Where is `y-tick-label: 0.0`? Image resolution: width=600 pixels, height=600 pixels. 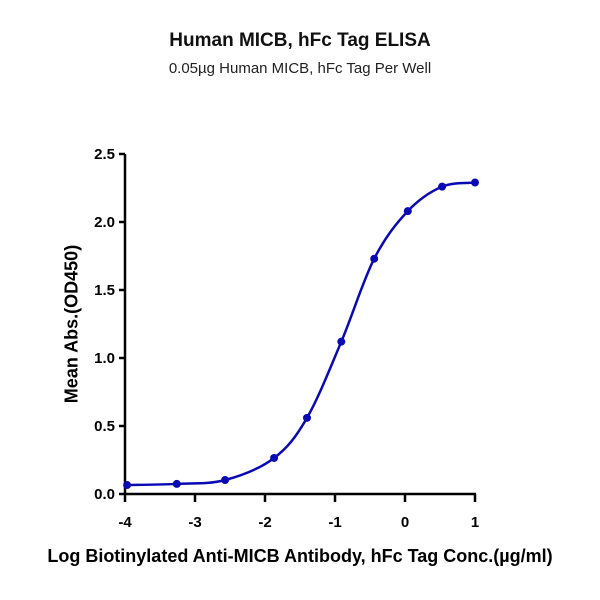
y-tick-label: 0.0 is located at coordinates (104, 494).